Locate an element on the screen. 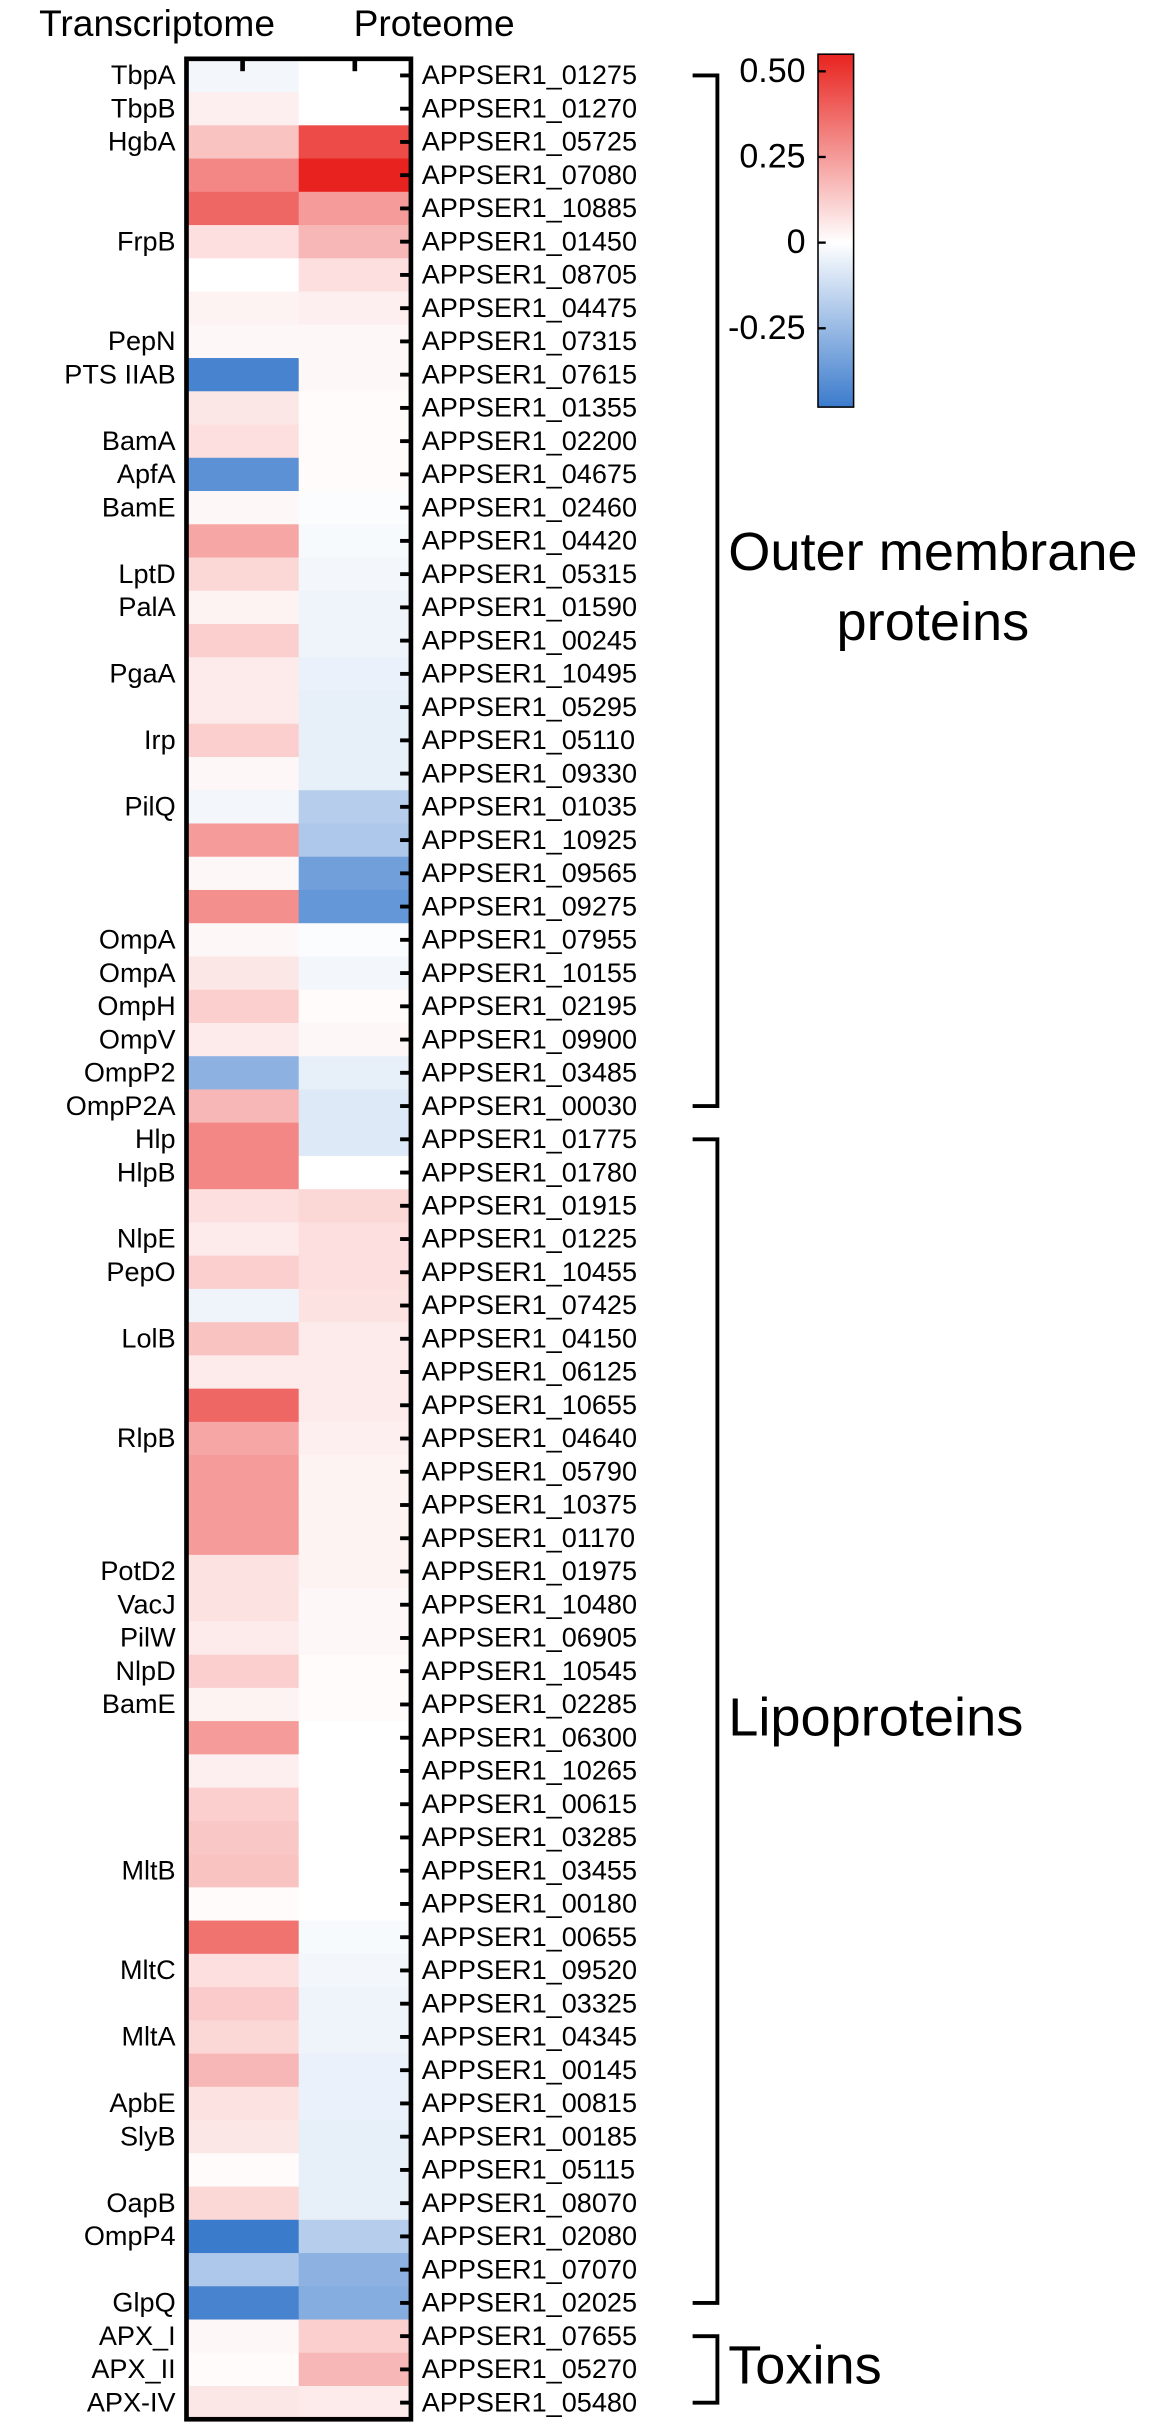  protein-label: APX_I is located at coordinates (137, 2335).